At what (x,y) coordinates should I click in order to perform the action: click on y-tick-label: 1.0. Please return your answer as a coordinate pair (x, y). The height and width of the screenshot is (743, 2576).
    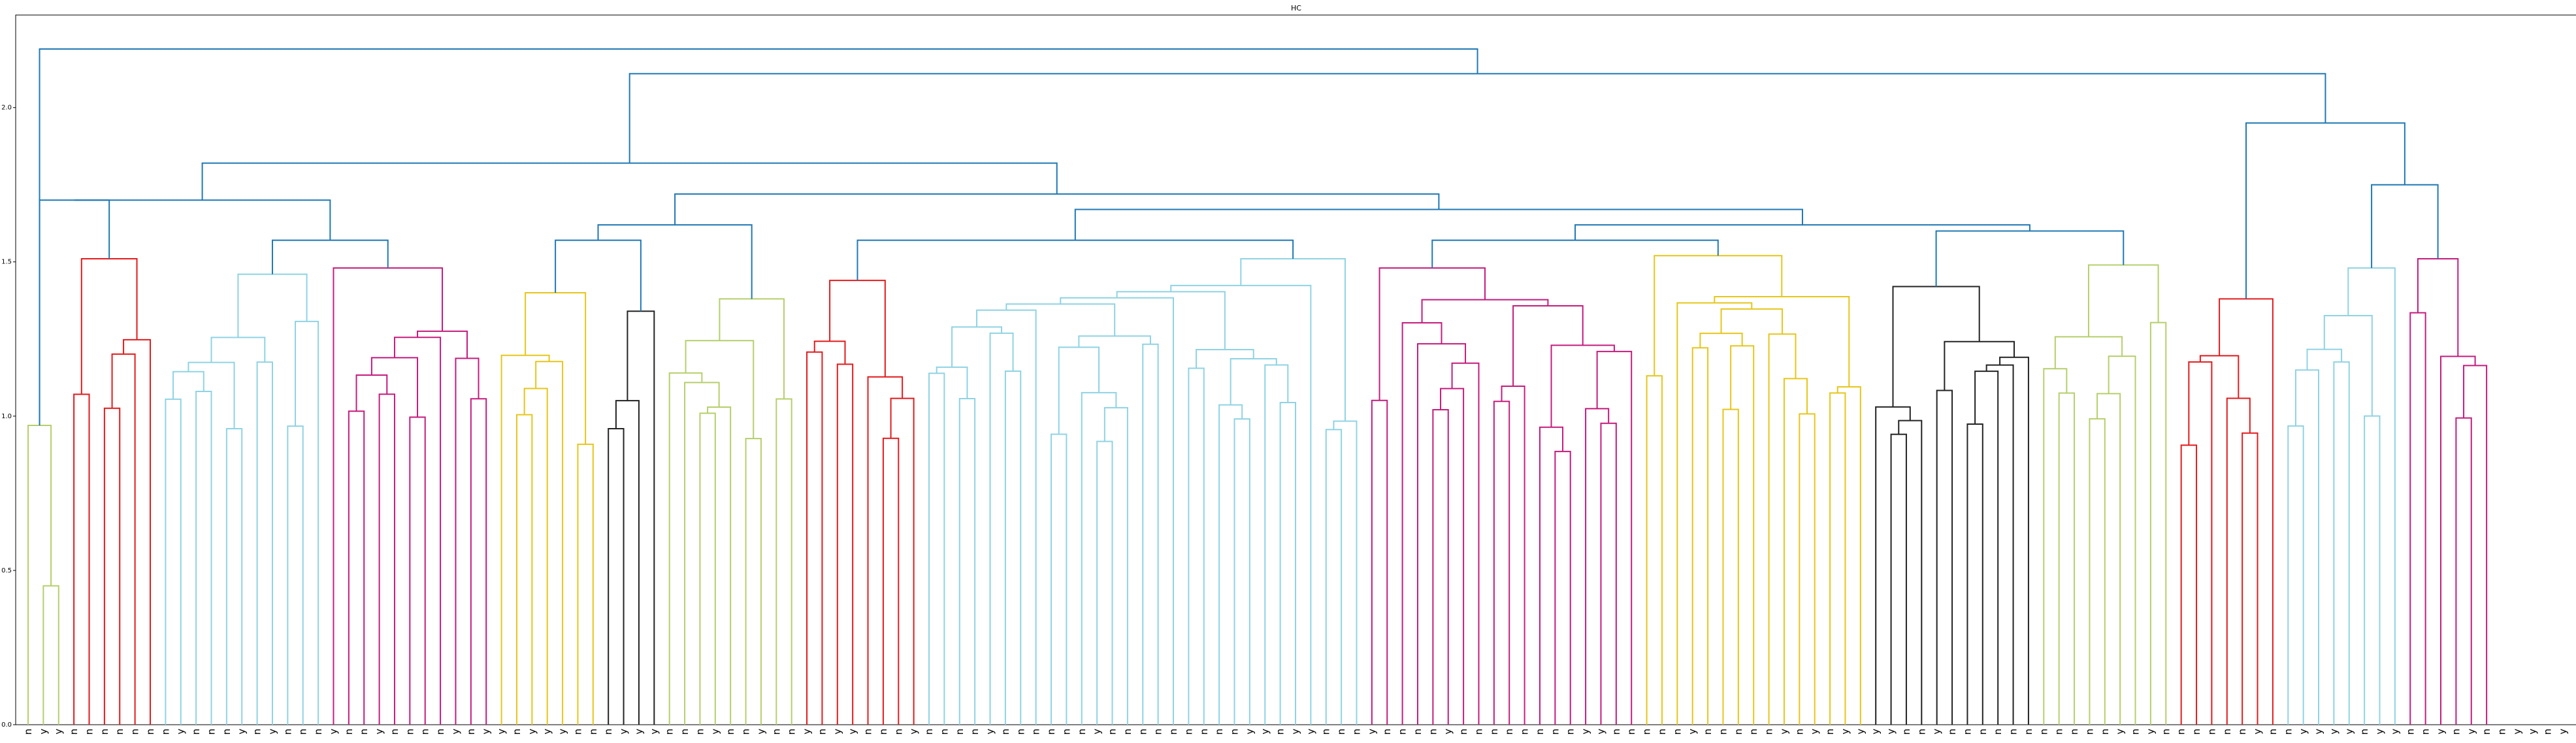
    Looking at the image, I should click on (6, 416).